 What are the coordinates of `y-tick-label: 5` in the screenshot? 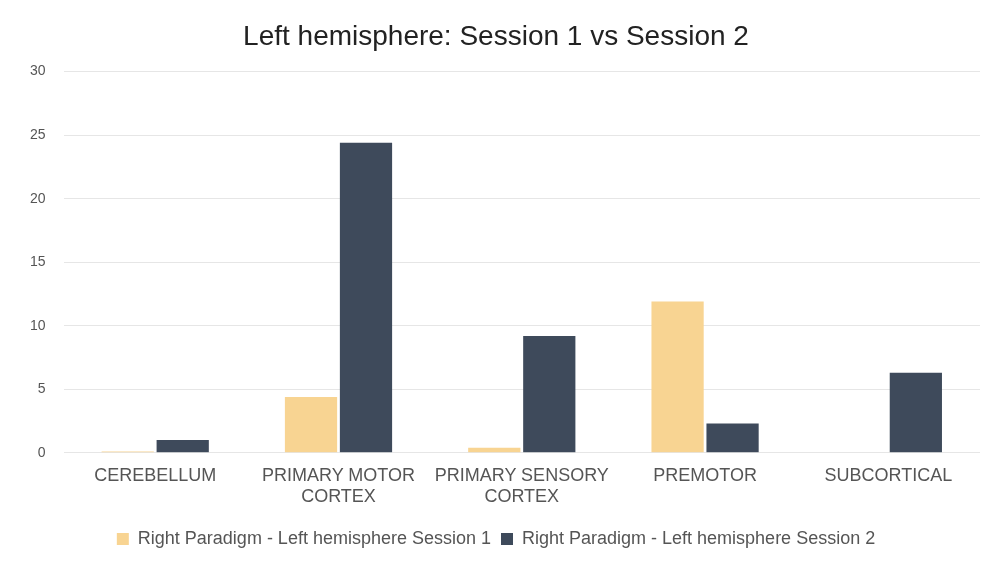 It's located at (41, 388).